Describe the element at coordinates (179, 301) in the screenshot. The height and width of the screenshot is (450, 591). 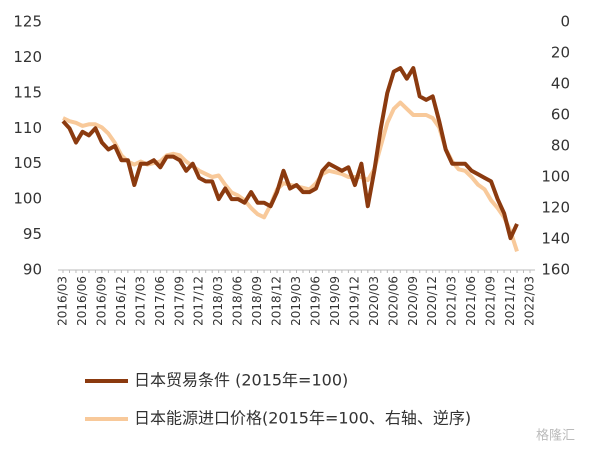
I see `x-tick-label: 2017/09` at that location.